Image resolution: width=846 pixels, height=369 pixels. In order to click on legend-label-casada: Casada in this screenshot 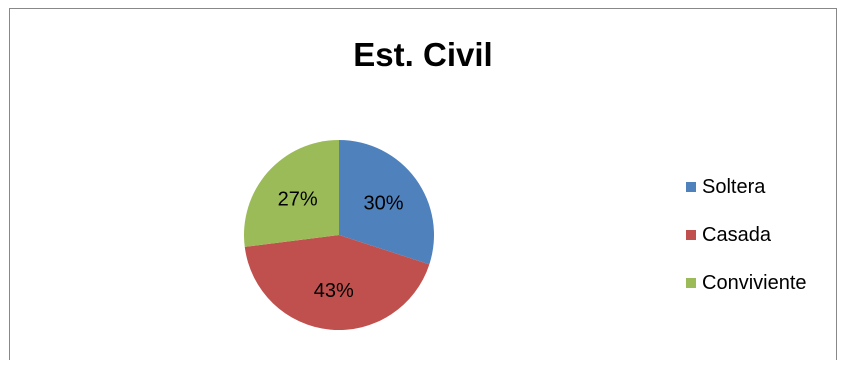, I will do `click(736, 234)`.